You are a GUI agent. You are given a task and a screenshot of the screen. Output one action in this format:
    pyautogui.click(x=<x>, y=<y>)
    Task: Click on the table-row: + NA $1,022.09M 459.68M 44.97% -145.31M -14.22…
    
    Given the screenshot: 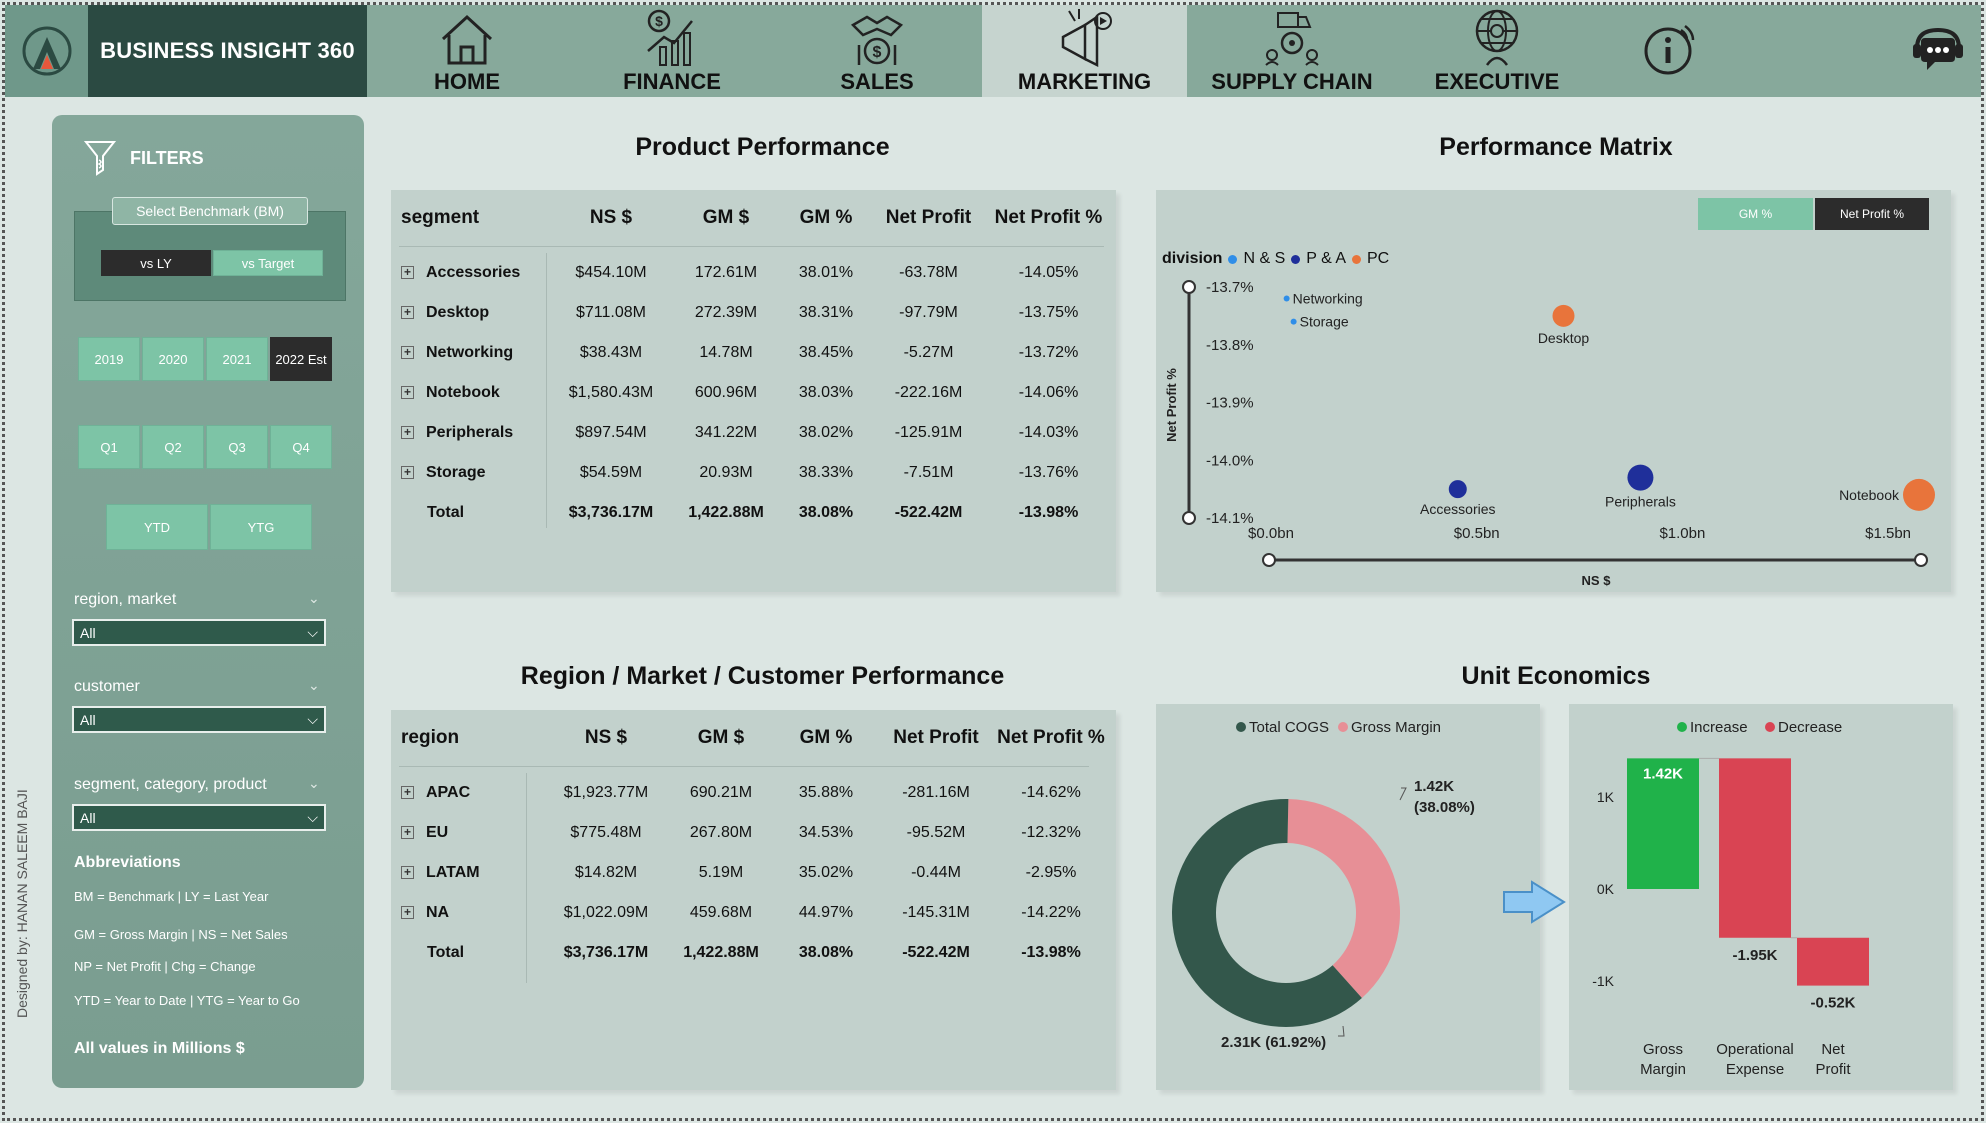 What is the action you would take?
    pyautogui.click(x=751, y=913)
    